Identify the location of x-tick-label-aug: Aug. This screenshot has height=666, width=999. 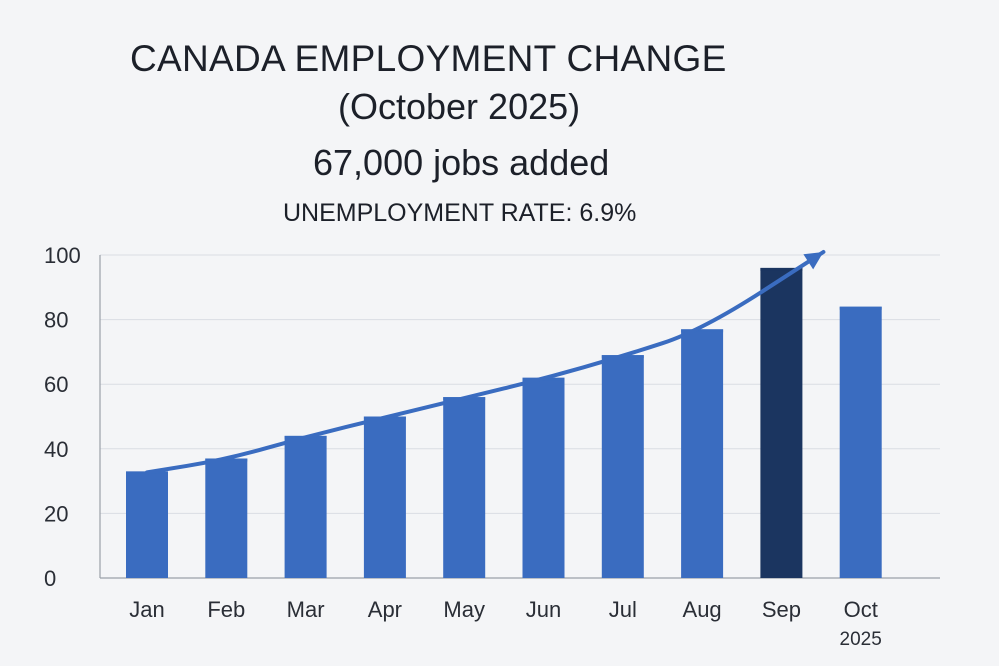
(702, 609).